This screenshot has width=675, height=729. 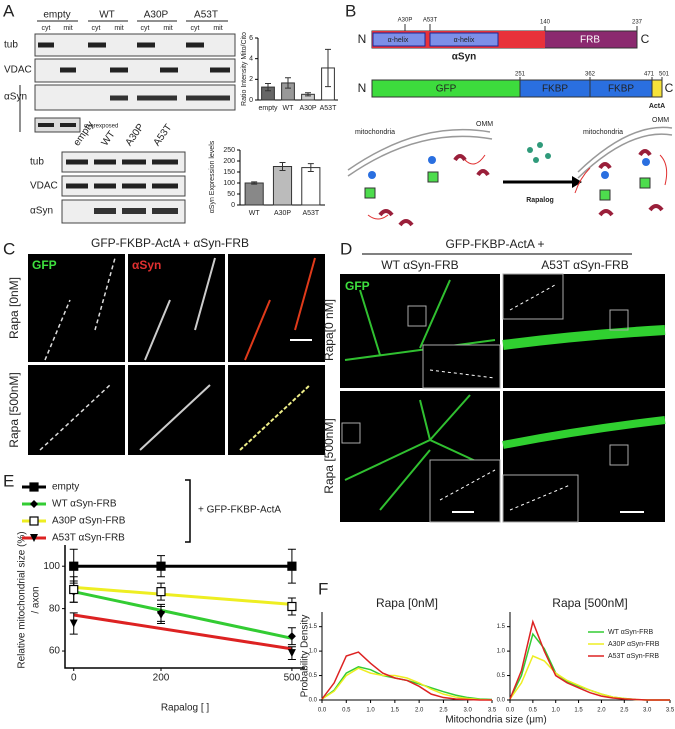 I want to click on x-tick-label: 2.5, so click(x=443, y=711).